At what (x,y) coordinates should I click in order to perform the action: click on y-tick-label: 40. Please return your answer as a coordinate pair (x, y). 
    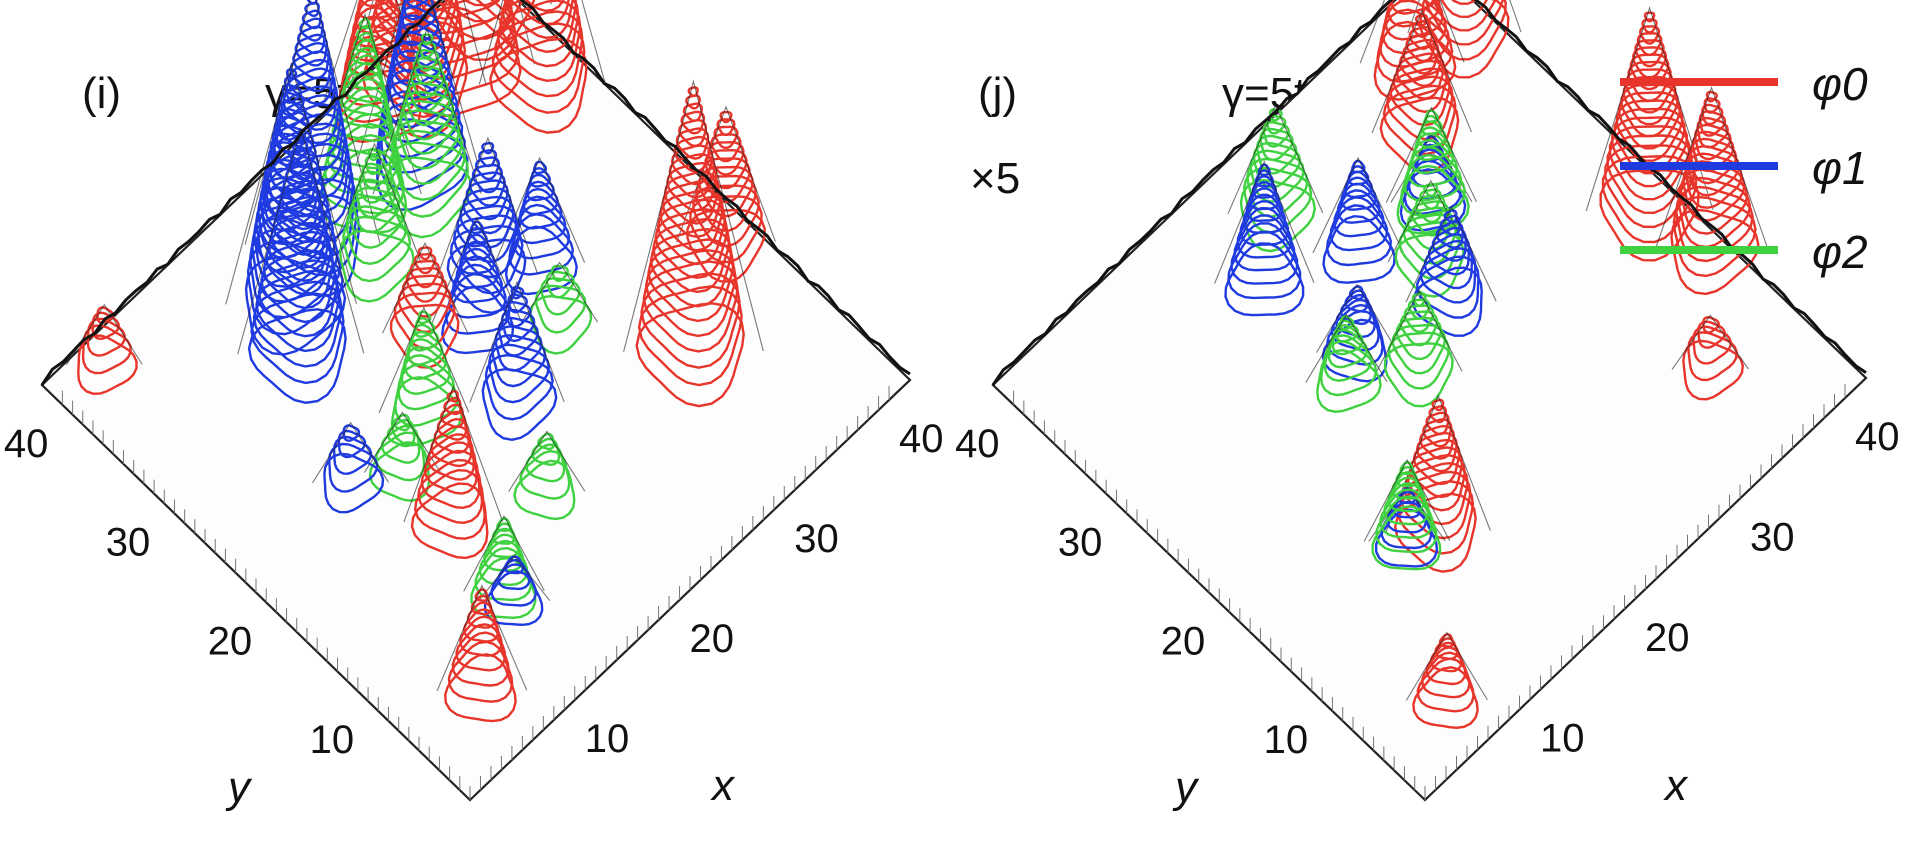
    Looking at the image, I should click on (26, 444).